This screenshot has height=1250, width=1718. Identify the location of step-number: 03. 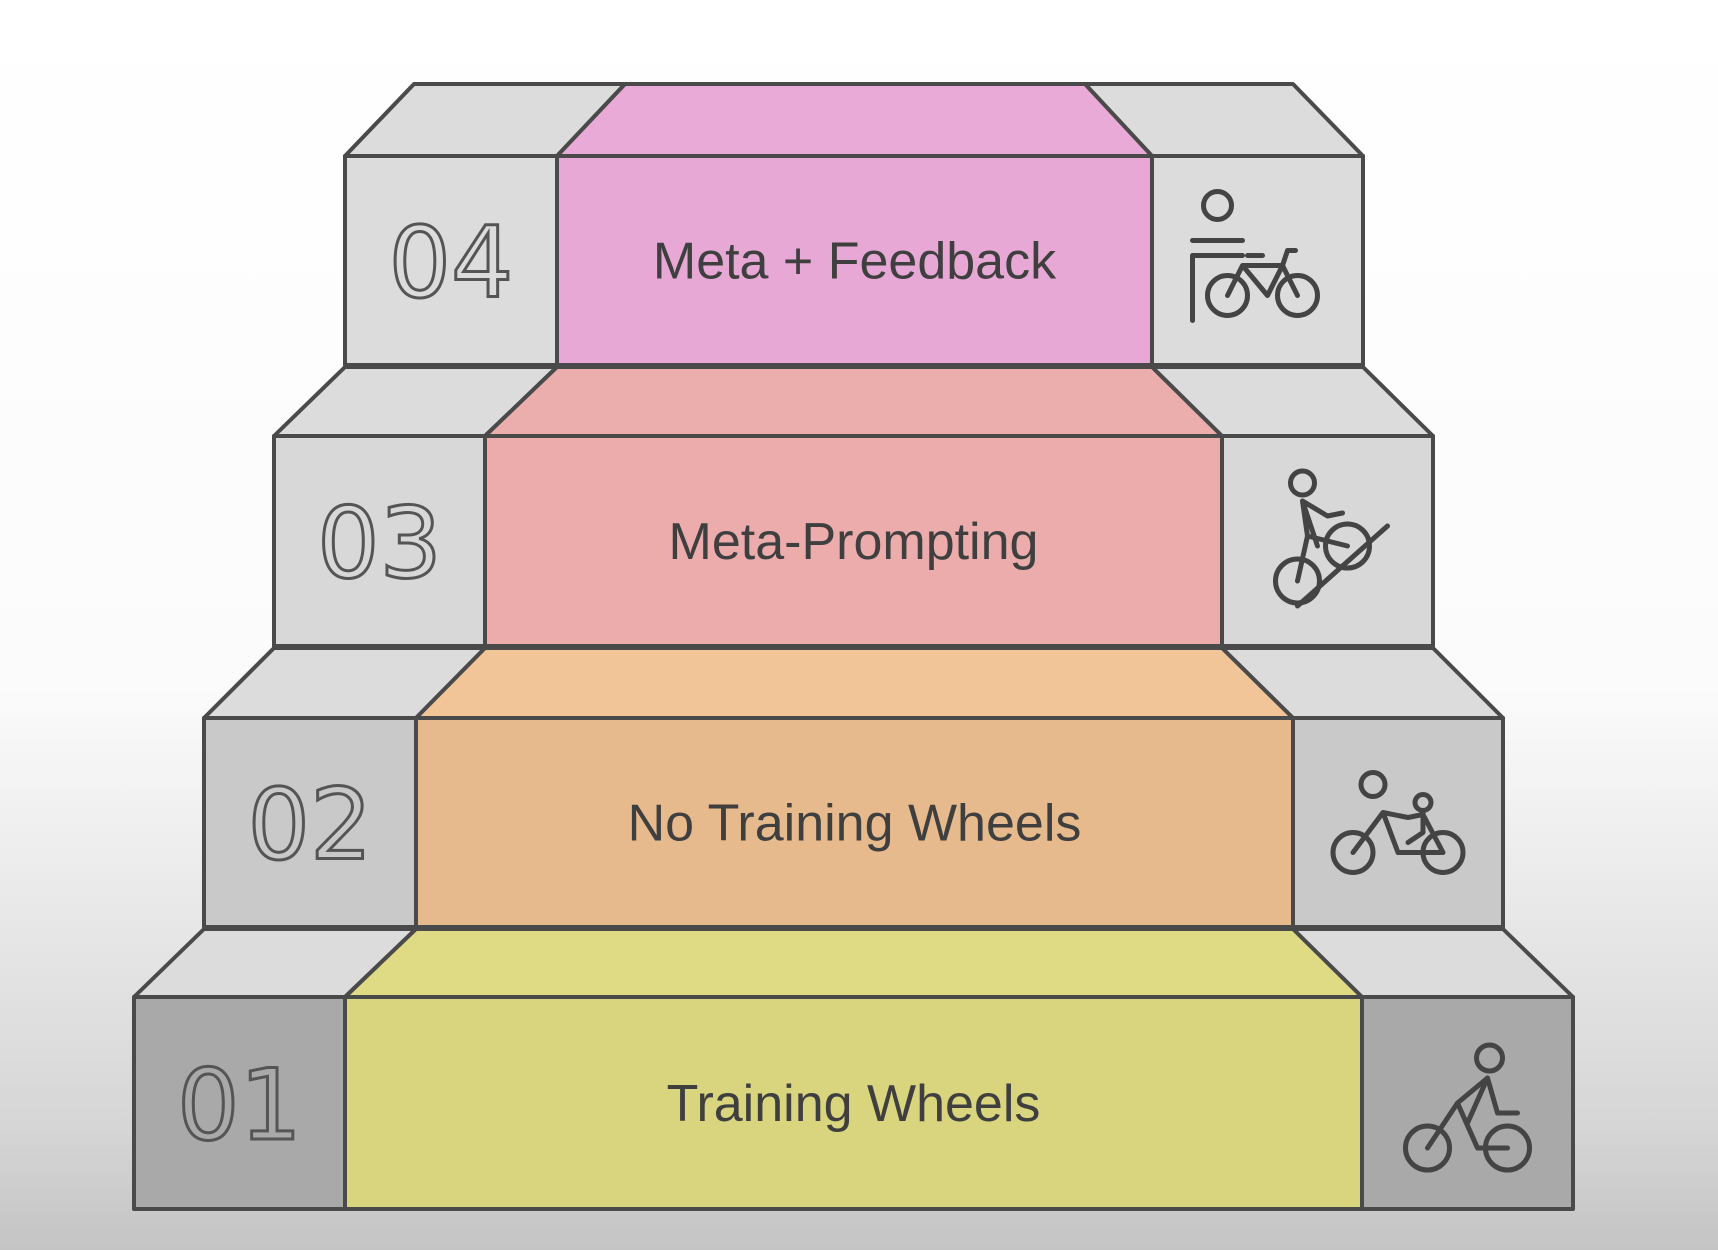
(379, 544).